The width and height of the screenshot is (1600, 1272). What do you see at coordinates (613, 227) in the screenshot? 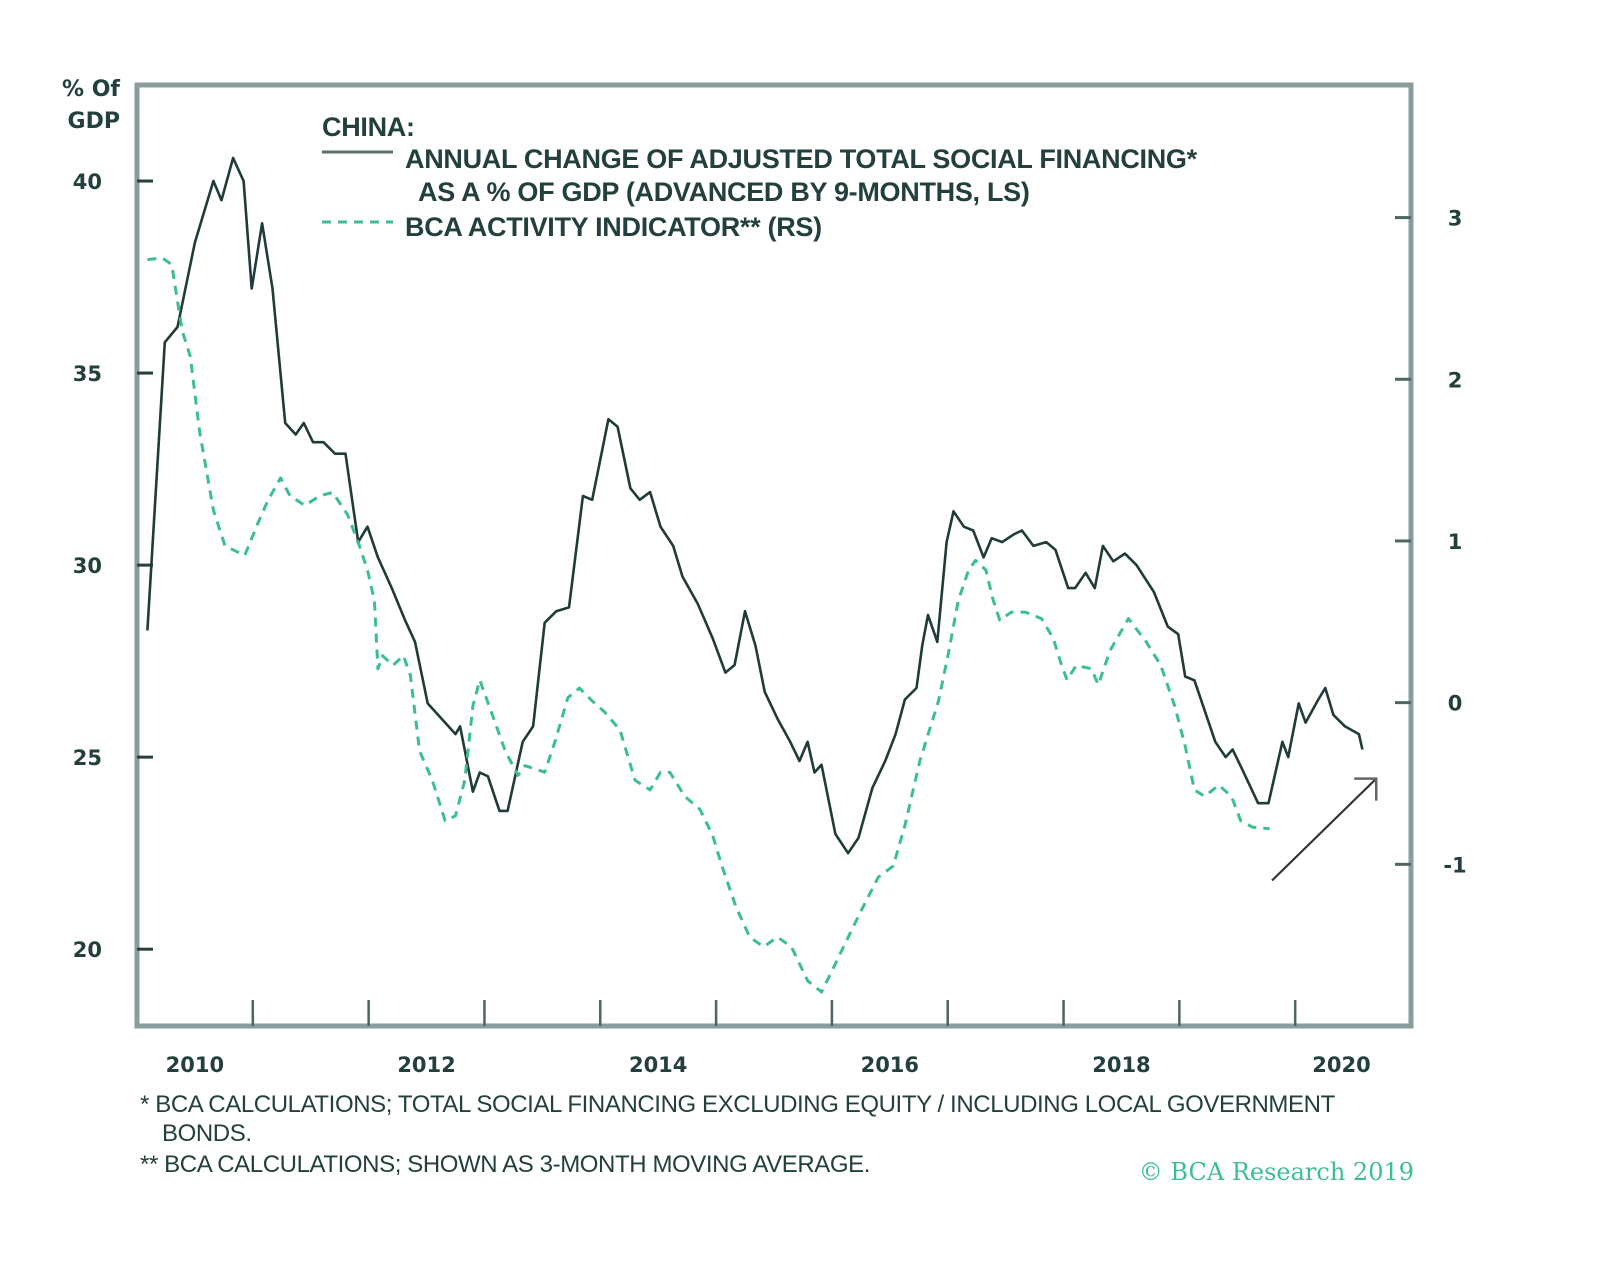
I see `legend-entry-2-line1: BCA ACTIVITY INDICATOR** (RS)` at bounding box center [613, 227].